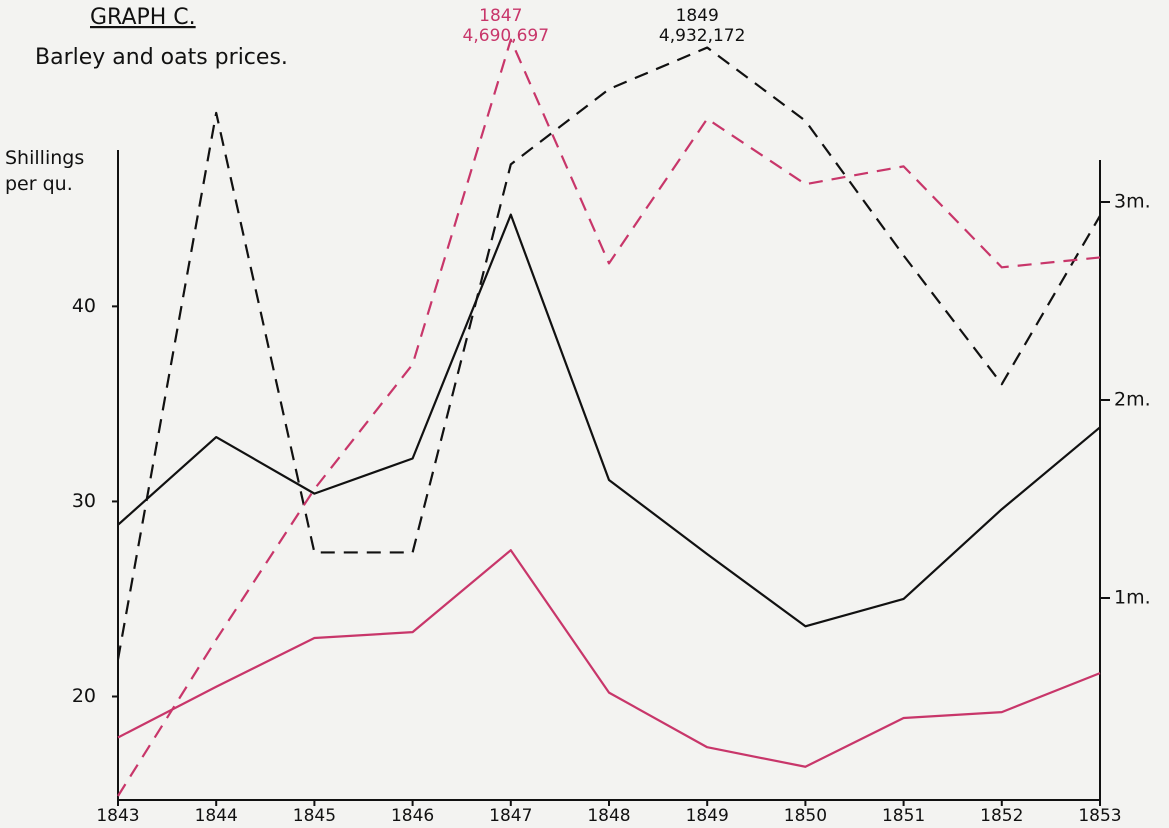 The image size is (1169, 828). I want to click on annotation: 4,932,172, so click(702, 36).